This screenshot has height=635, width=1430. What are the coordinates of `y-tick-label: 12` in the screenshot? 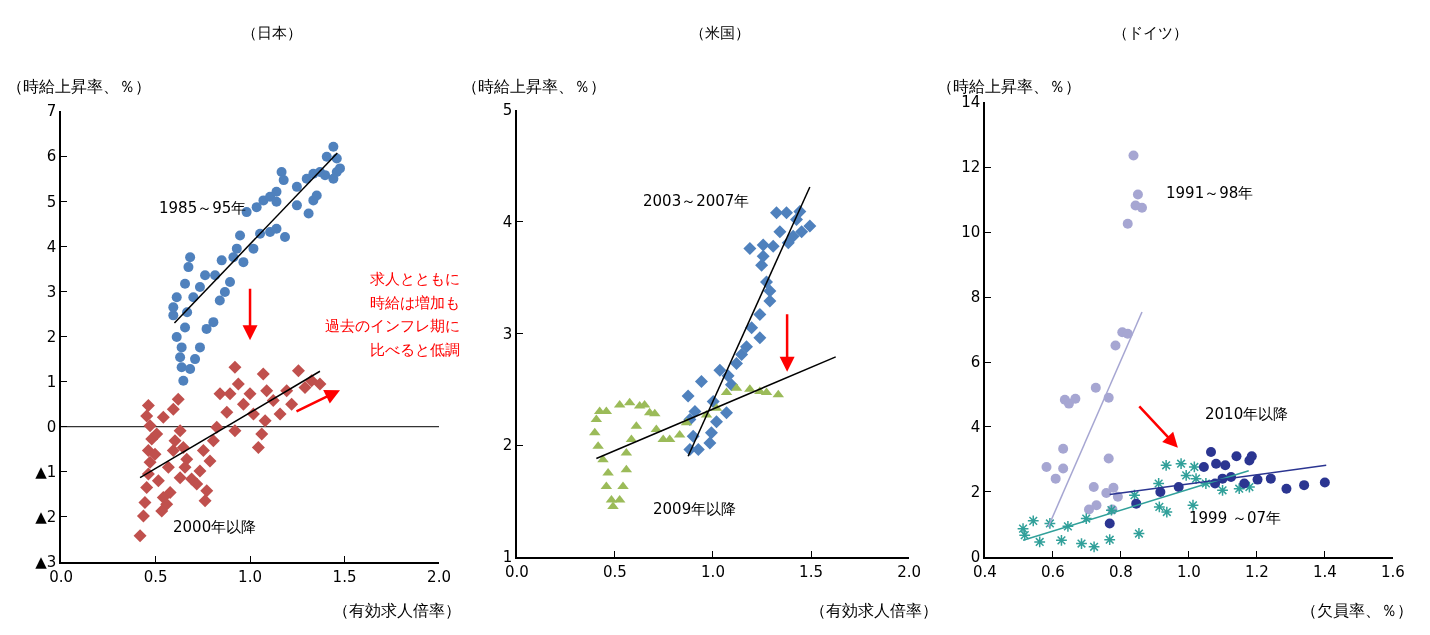 It's located at (971, 167).